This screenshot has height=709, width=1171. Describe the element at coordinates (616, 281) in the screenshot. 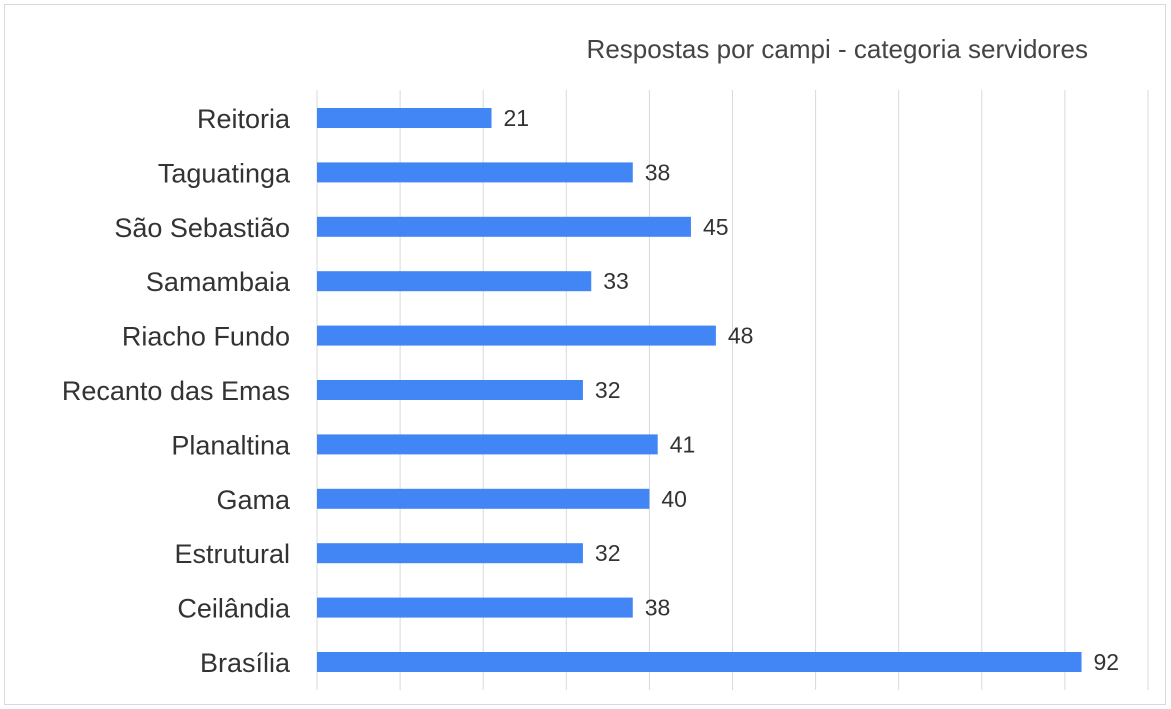

I see `data-label: 33` at that location.